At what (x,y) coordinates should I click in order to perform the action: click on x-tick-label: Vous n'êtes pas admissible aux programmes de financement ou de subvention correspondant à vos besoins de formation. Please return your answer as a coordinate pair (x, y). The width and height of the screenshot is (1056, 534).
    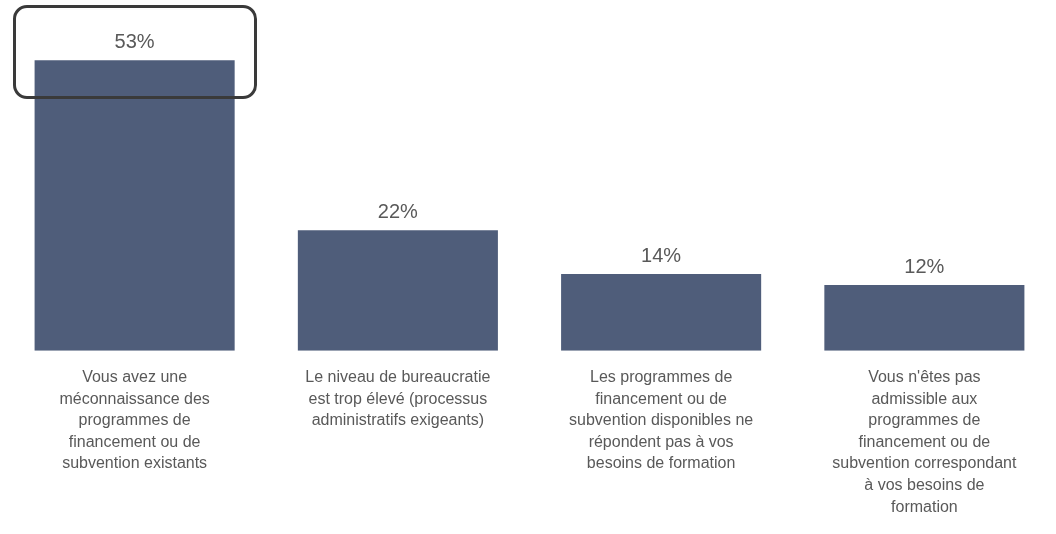
    Looking at the image, I should click on (924, 441).